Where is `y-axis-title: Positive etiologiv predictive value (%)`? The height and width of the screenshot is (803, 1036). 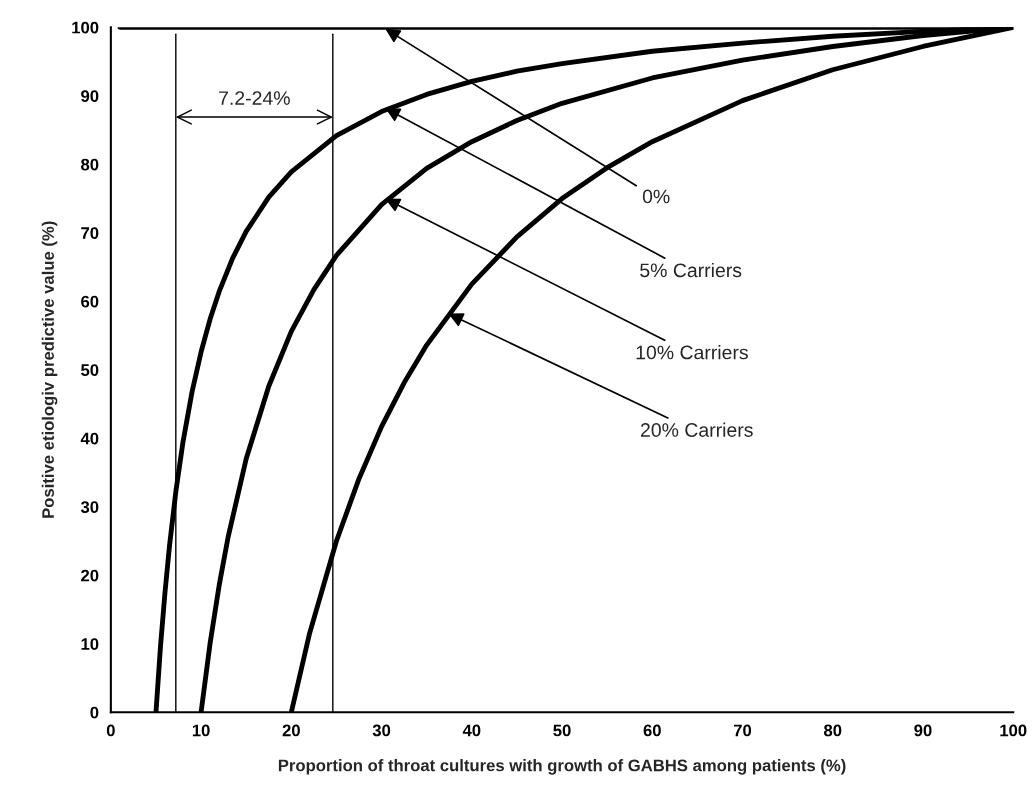
y-axis-title: Positive etiologiv predictive value (%) is located at coordinates (49, 369).